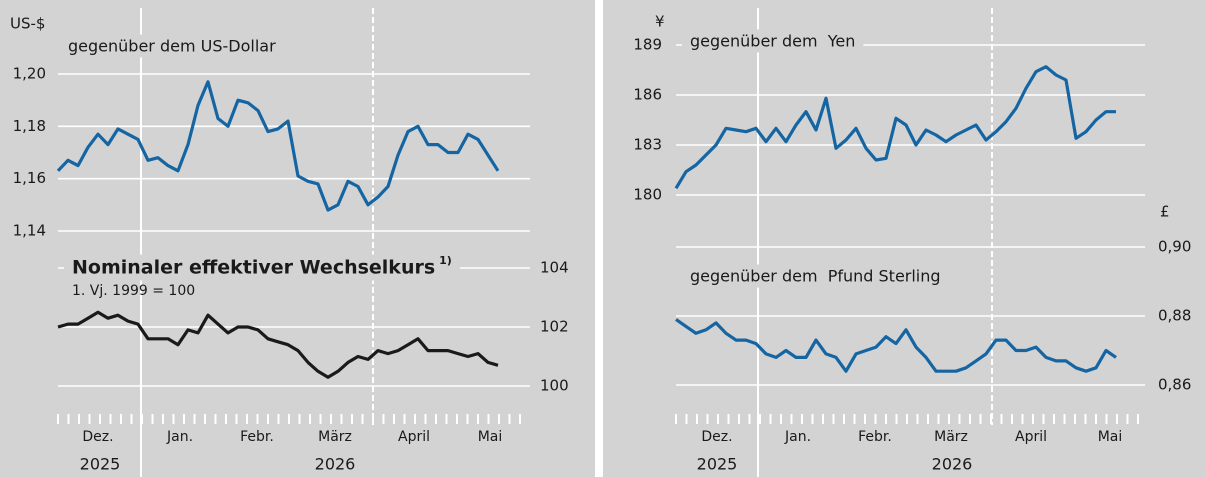 The width and height of the screenshot is (1205, 477). What do you see at coordinates (29, 231) in the screenshot?
I see `y-tick-label: 1,14` at bounding box center [29, 231].